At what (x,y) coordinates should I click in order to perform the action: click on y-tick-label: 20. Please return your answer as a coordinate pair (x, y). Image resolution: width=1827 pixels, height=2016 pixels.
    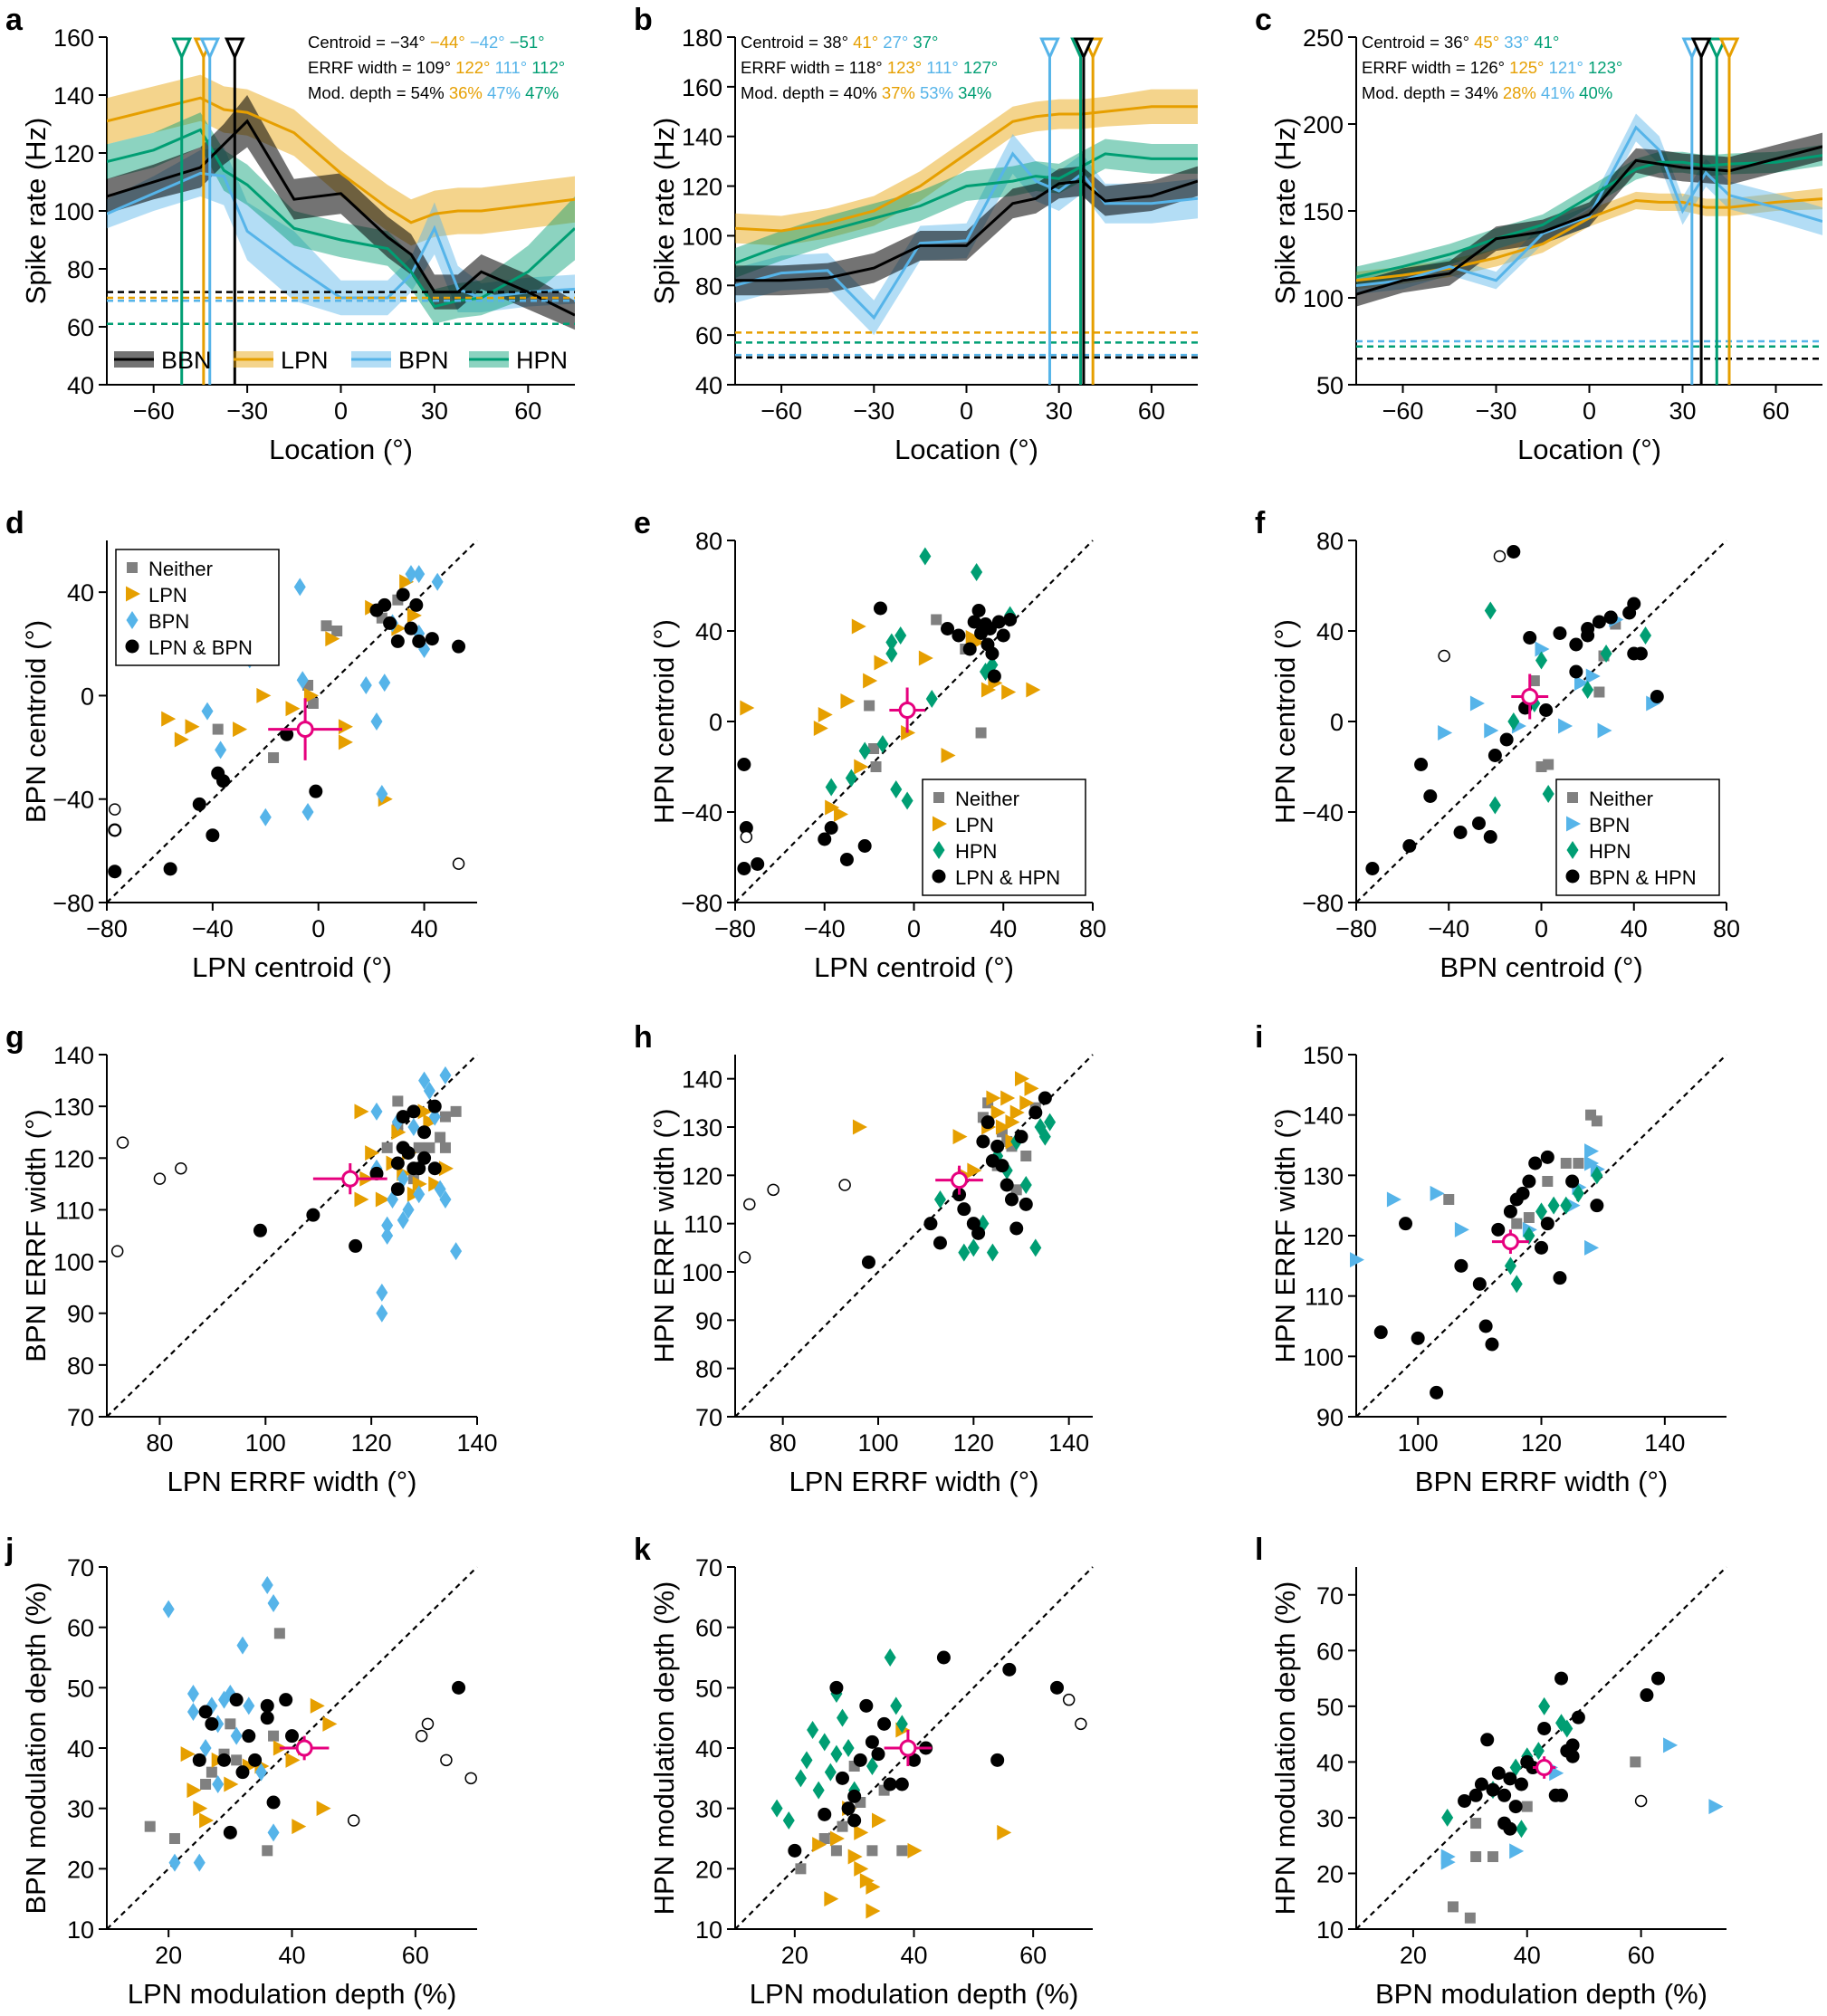
    Looking at the image, I should click on (80, 1869).